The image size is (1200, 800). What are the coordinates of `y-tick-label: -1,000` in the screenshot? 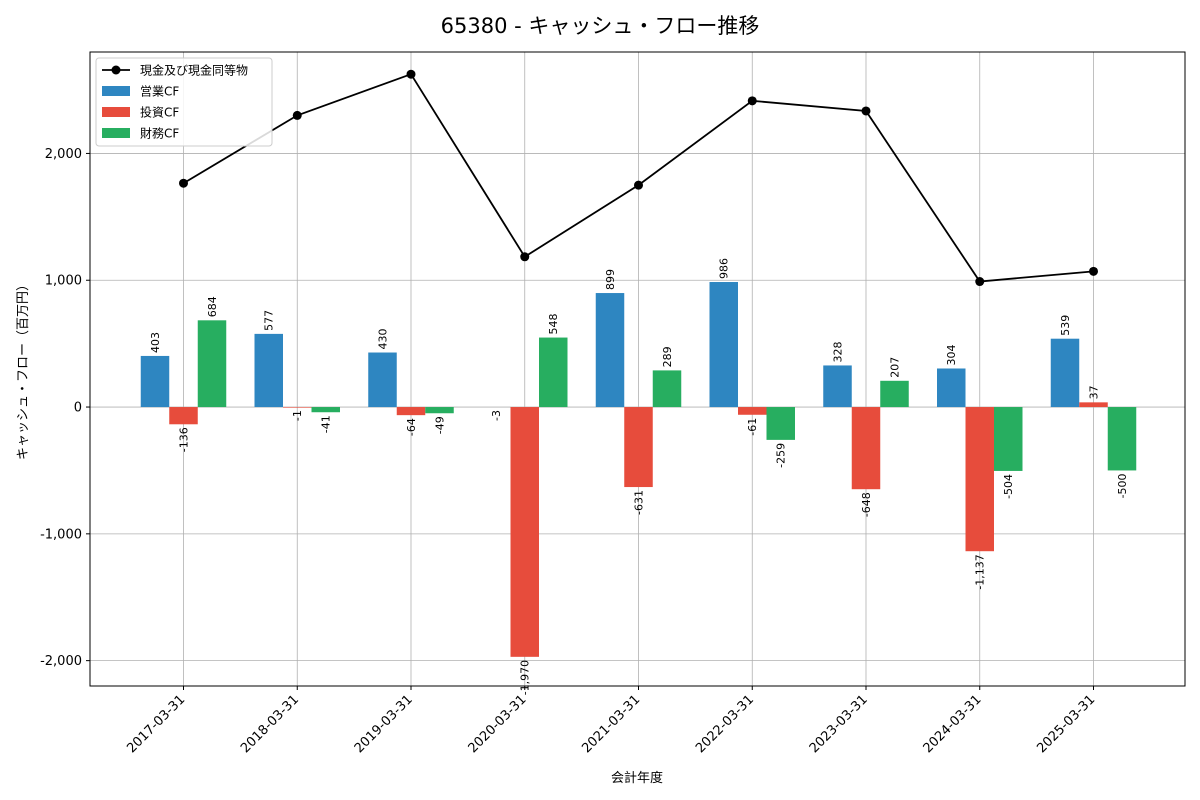 It's located at (61, 534).